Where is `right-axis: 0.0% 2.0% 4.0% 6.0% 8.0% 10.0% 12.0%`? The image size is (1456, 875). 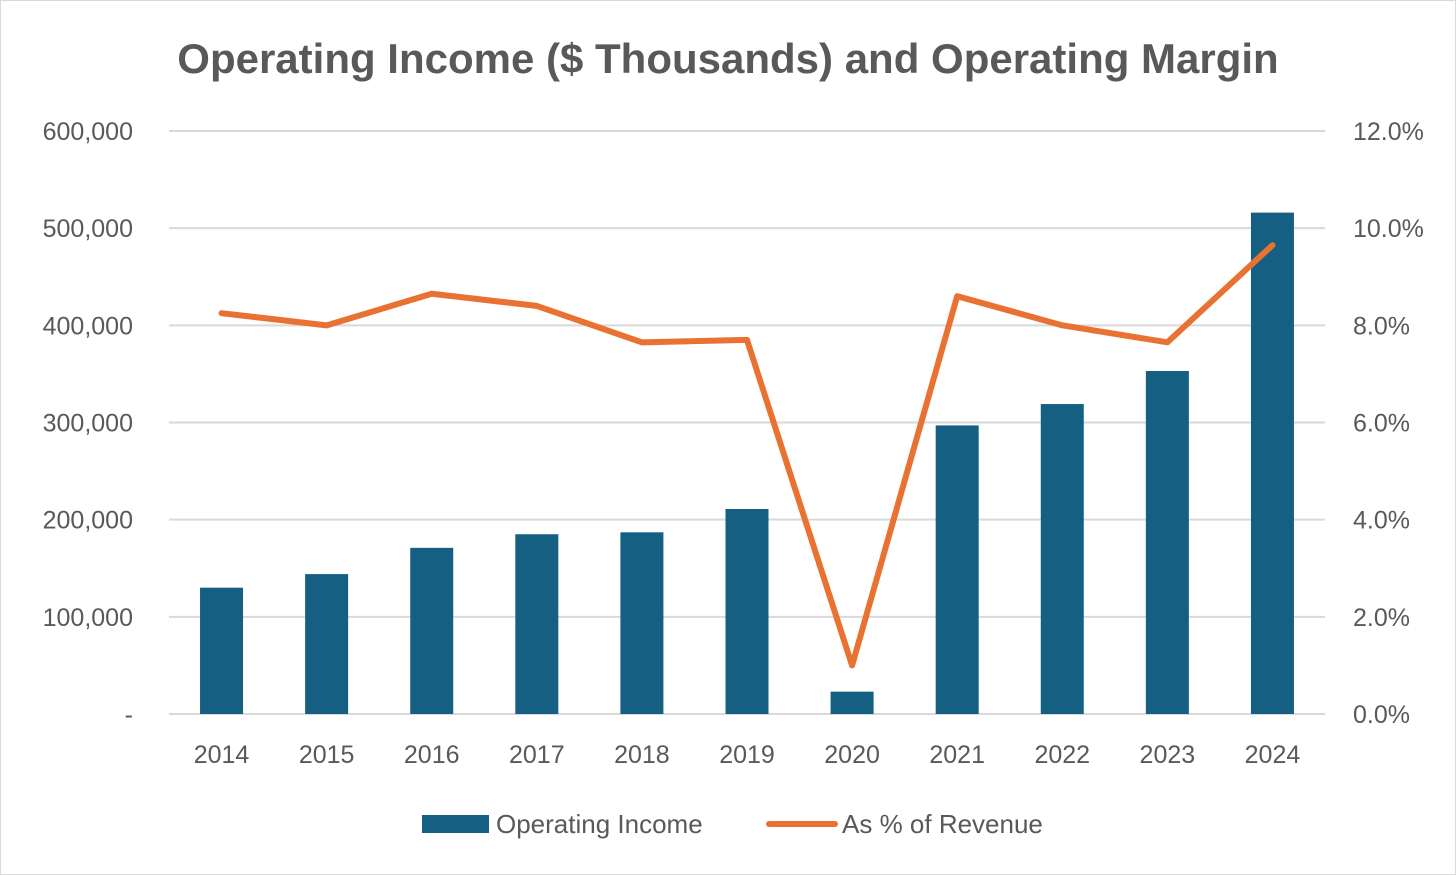
right-axis: 0.0% 2.0% 4.0% 6.0% 8.0% 10.0% 12.0% is located at coordinates (1388, 423).